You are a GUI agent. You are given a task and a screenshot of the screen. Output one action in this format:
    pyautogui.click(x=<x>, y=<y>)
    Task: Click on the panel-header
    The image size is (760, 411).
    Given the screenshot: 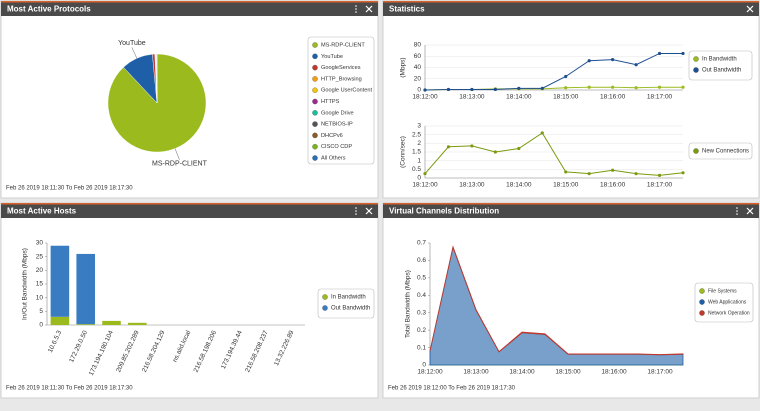 What is the action you would take?
    pyautogui.click(x=189, y=210)
    